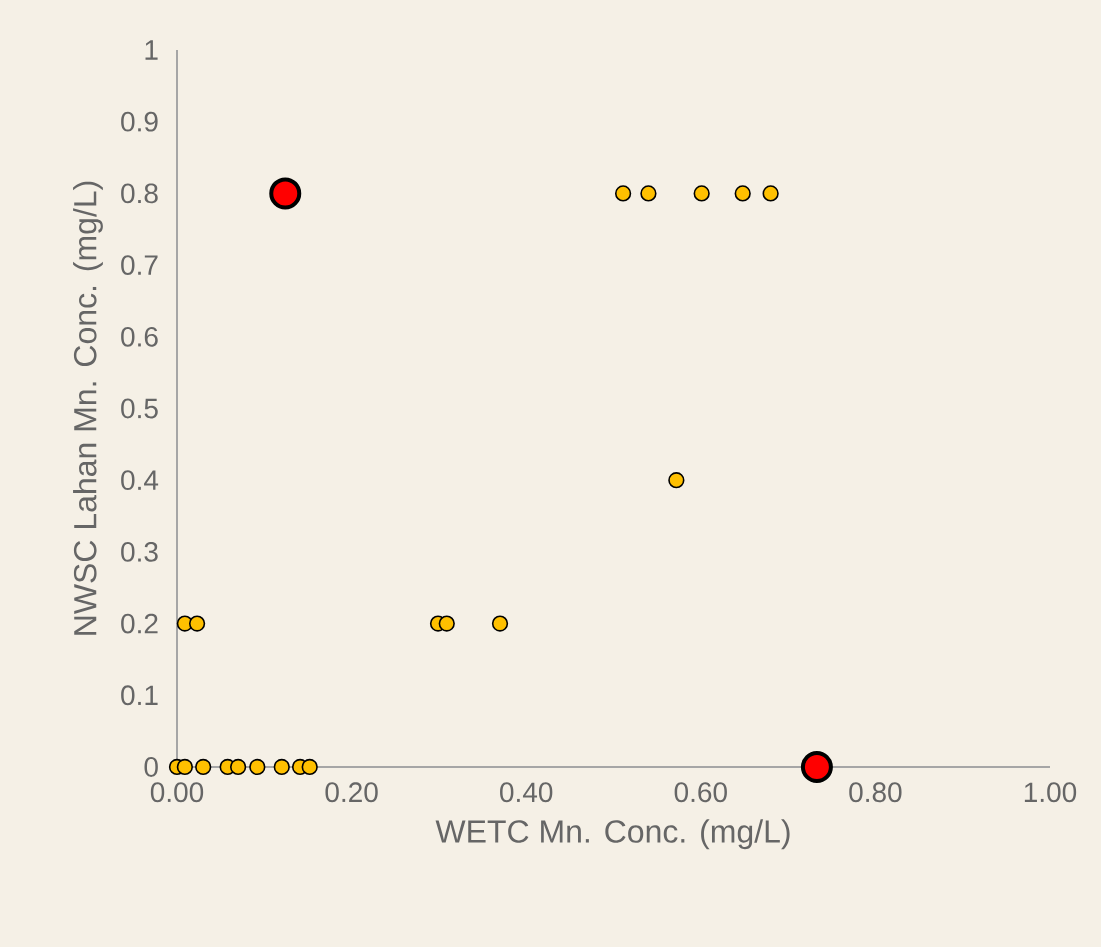 The width and height of the screenshot is (1101, 947). Describe the element at coordinates (139, 121) in the screenshot. I see `y-tick-label: 0.9` at that location.